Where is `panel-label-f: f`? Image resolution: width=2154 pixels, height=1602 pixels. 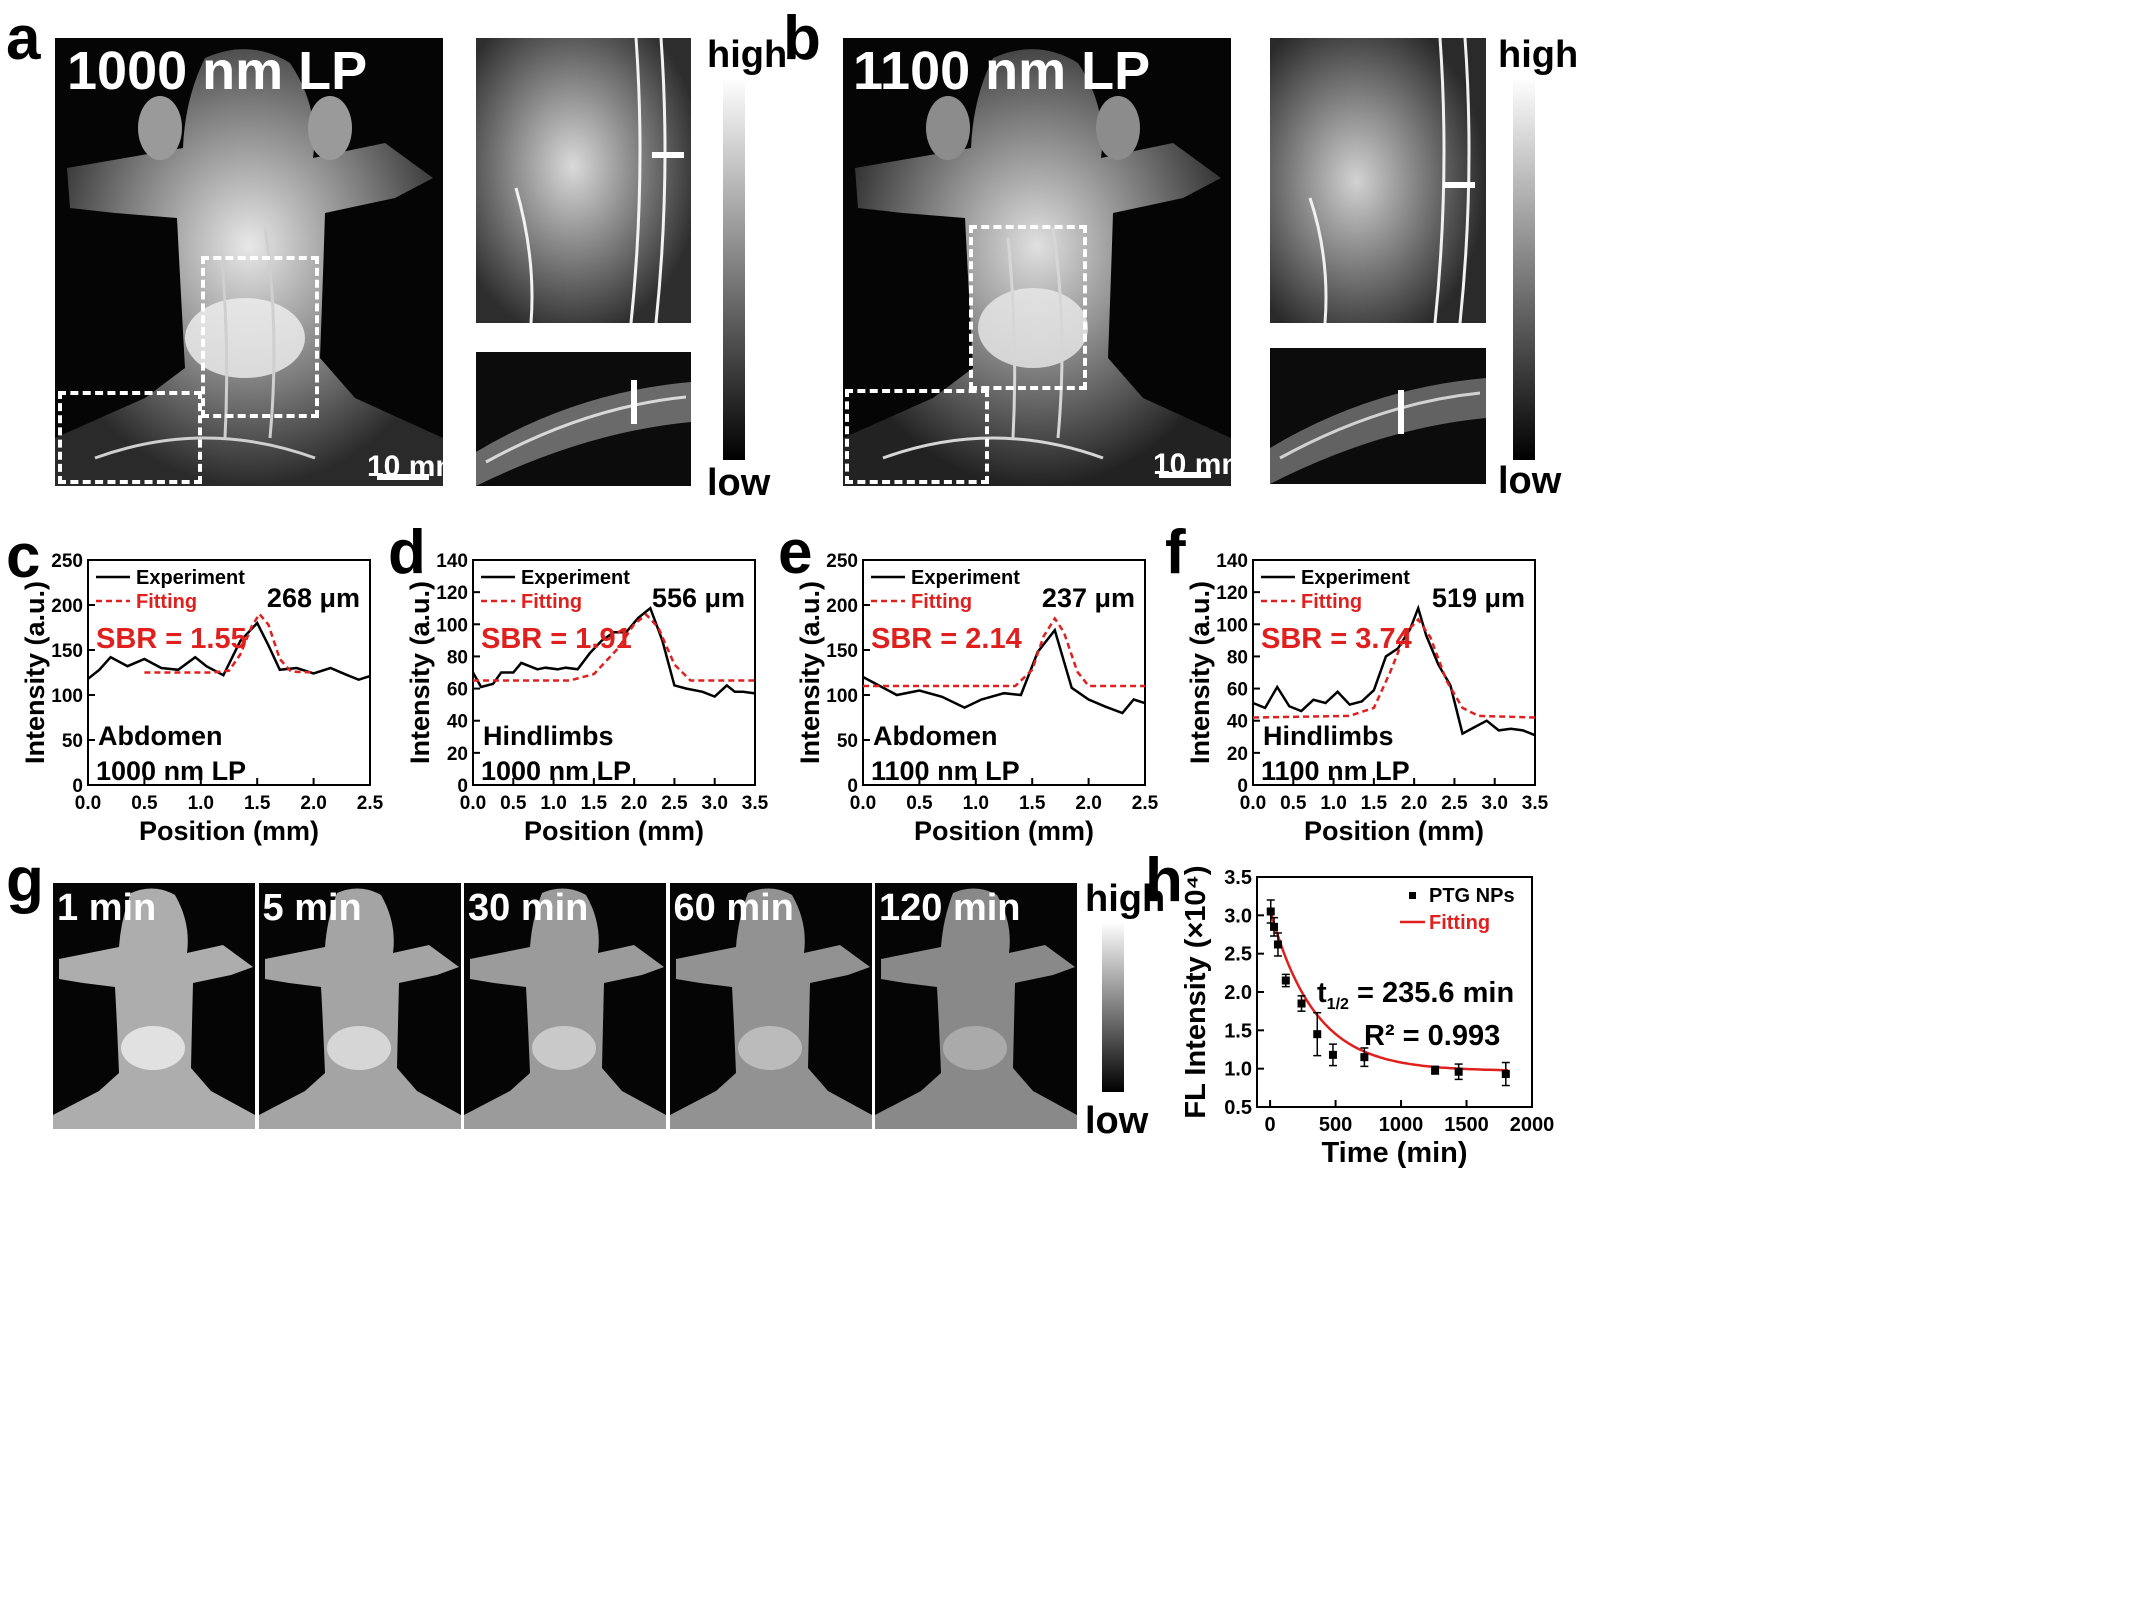
panel-label-f: f is located at coordinates (1175, 552).